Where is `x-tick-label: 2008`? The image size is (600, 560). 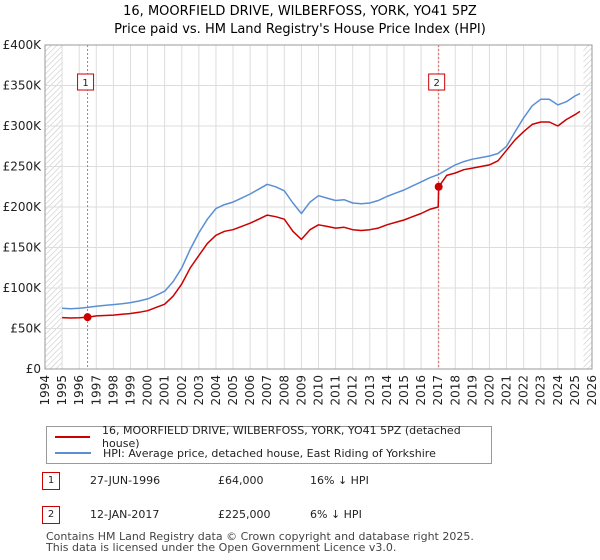
x-tick-label: 2008 is located at coordinates (284, 390).